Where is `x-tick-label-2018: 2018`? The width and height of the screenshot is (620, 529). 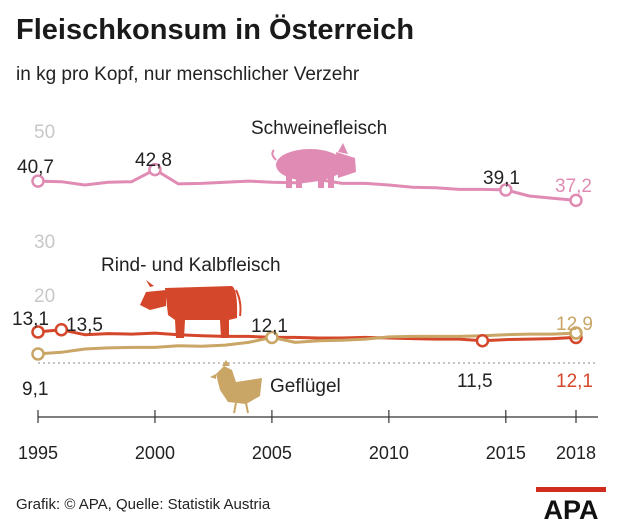 x-tick-label-2018: 2018 is located at coordinates (576, 453).